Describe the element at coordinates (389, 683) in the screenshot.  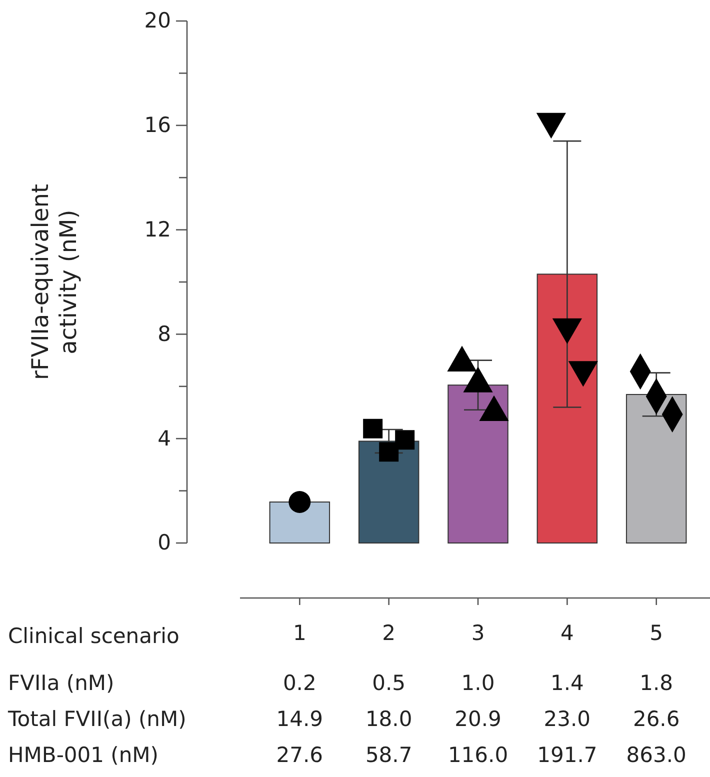
I see `text: 0.5` at that location.